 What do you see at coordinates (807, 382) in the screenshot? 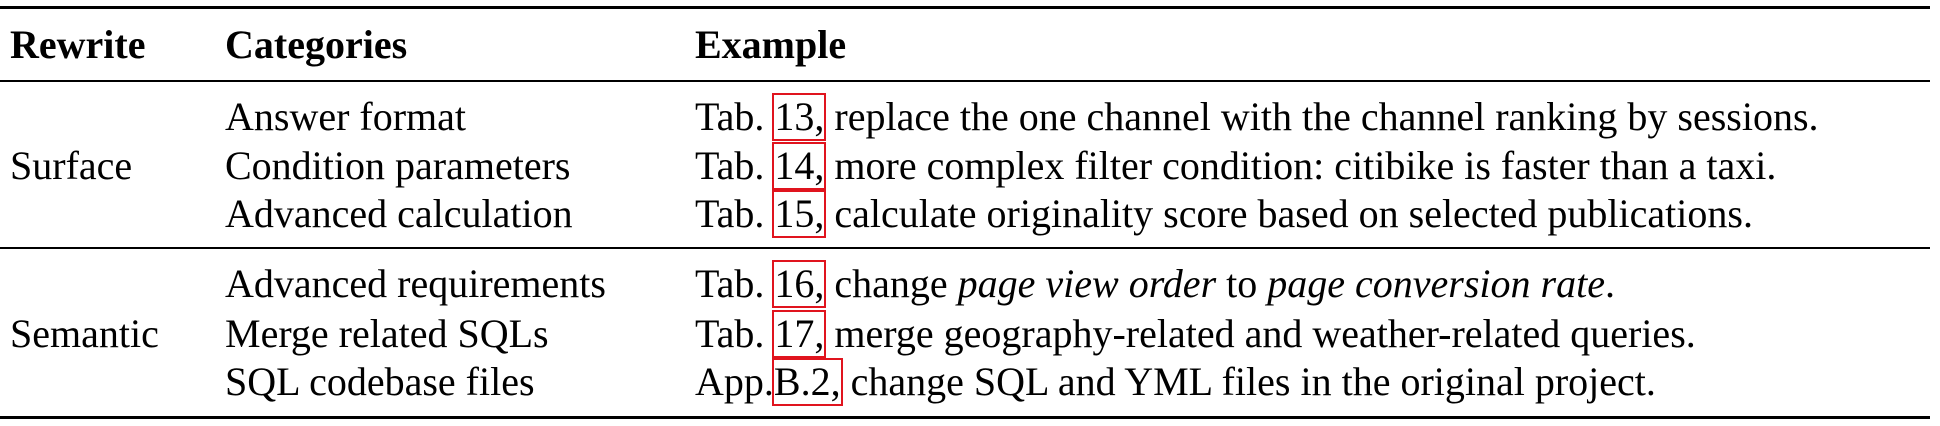
I see `appendix-ref-link: B.2,` at bounding box center [807, 382].